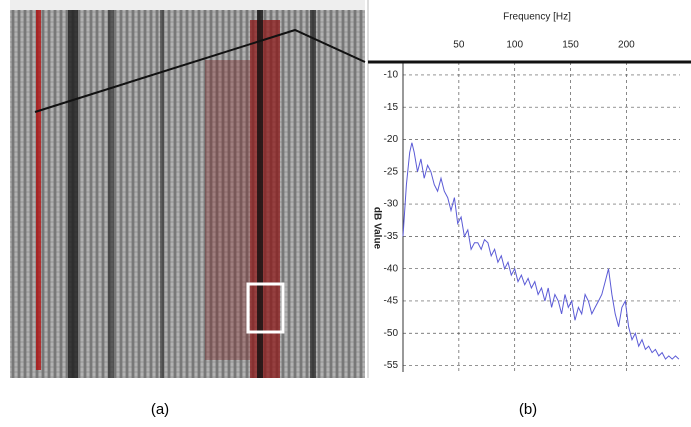 This screenshot has height=427, width=691. I want to click on x-tick-label: 100, so click(514, 45).